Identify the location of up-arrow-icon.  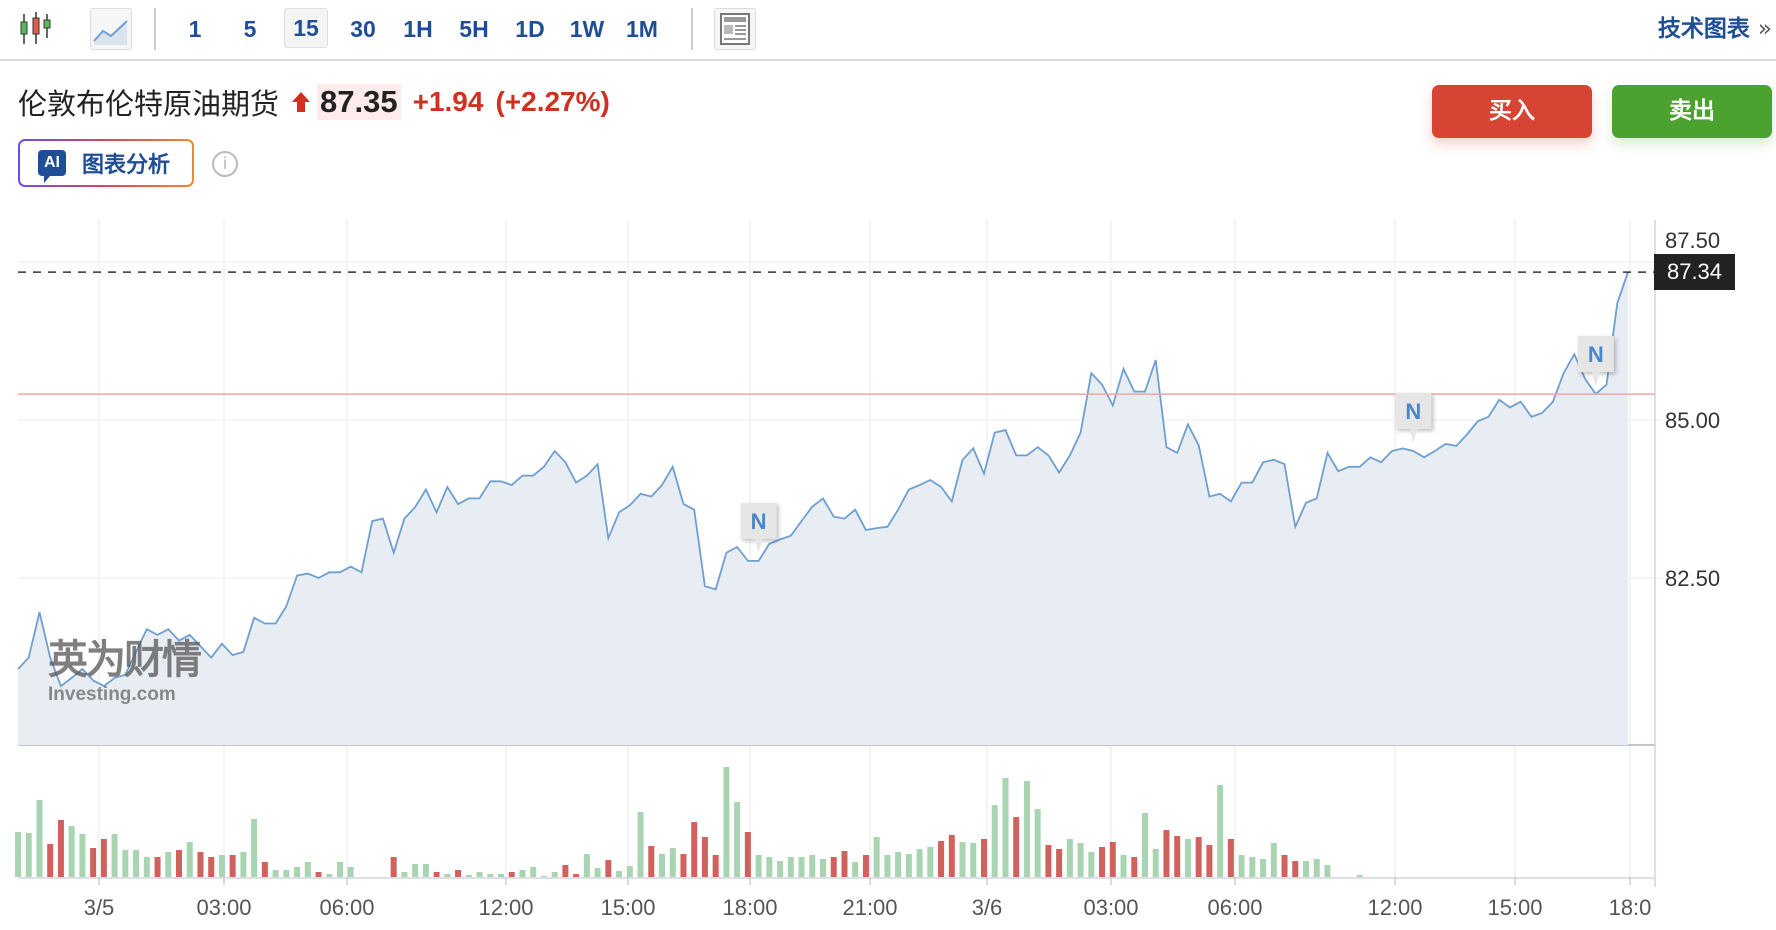
(301, 102).